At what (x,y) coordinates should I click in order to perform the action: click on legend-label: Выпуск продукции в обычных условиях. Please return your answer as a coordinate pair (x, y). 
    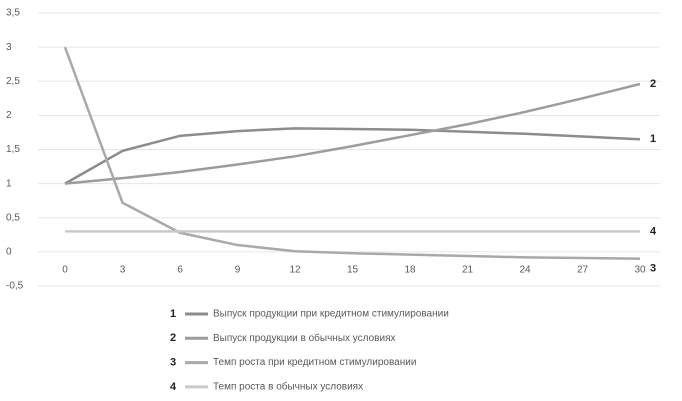
    Looking at the image, I should click on (304, 338).